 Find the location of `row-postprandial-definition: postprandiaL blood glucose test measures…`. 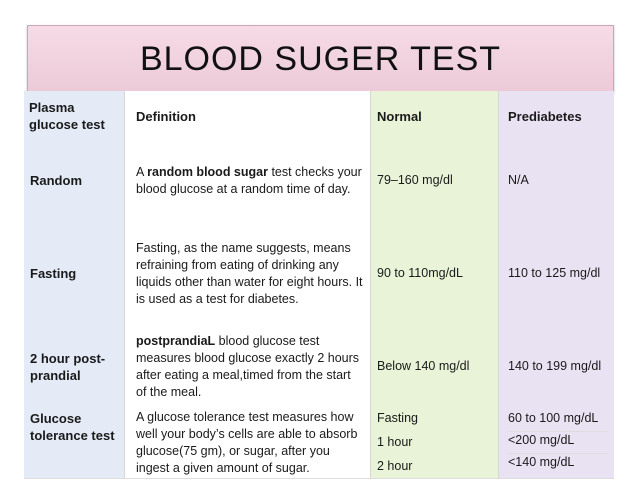

row-postprandial-definition: postprandiaL blood glucose test measures… is located at coordinates (247, 366).